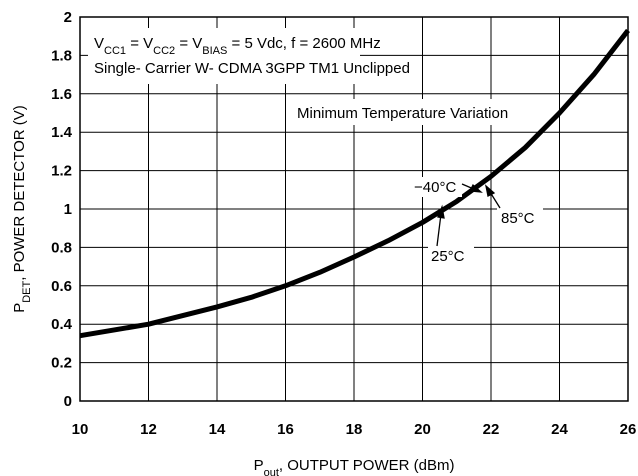 The image size is (638, 476). What do you see at coordinates (271, 471) in the screenshot?
I see `subscript: out` at bounding box center [271, 471].